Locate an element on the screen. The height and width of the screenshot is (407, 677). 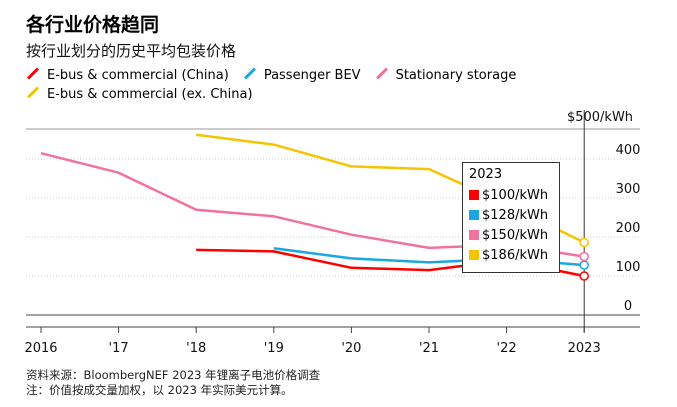
legend-item: E-bus & commercial (China) is located at coordinates (127, 75).